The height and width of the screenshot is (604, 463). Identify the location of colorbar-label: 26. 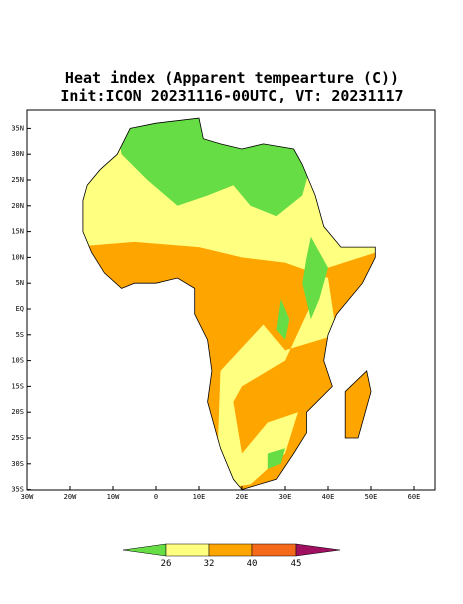
(166, 564).